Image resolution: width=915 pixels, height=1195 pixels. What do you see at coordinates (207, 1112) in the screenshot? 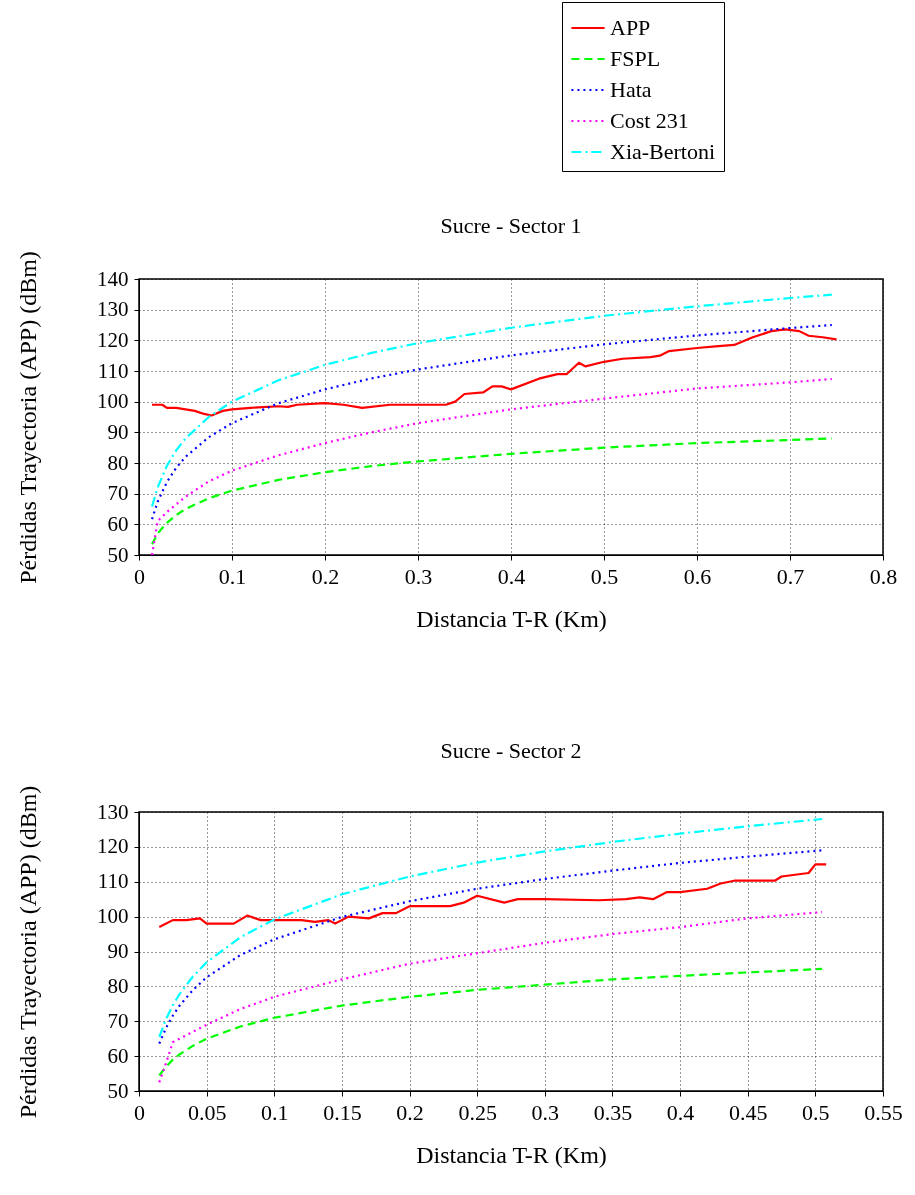
I see `x-tick-label: 0.05` at bounding box center [207, 1112].